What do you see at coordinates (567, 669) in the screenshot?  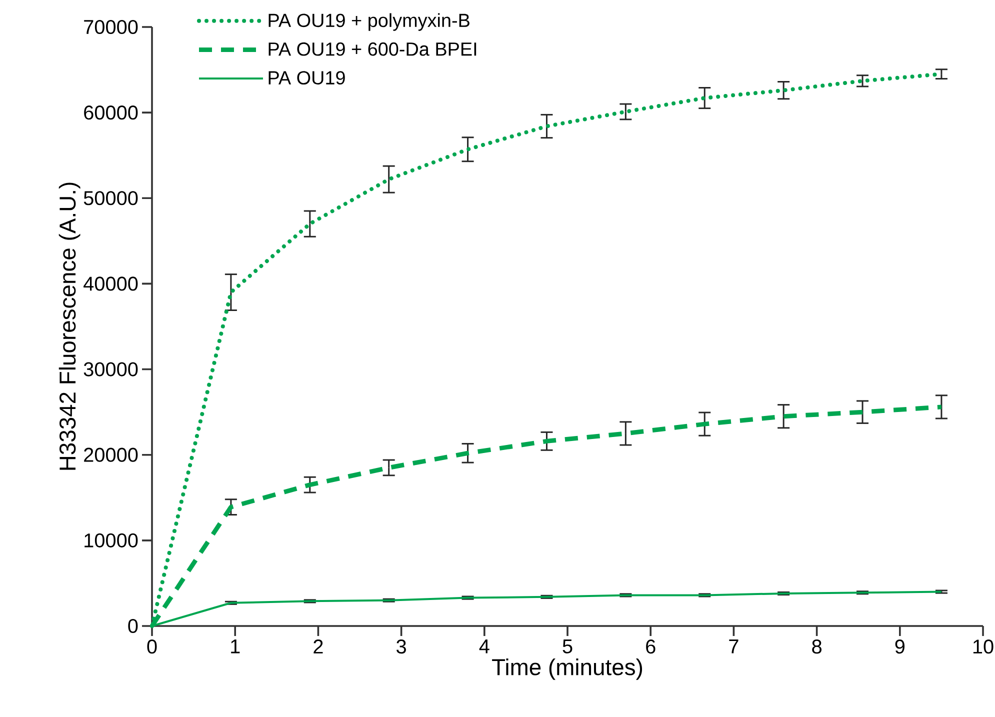 I see `x-axis-title: Time (minutes)` at bounding box center [567, 669].